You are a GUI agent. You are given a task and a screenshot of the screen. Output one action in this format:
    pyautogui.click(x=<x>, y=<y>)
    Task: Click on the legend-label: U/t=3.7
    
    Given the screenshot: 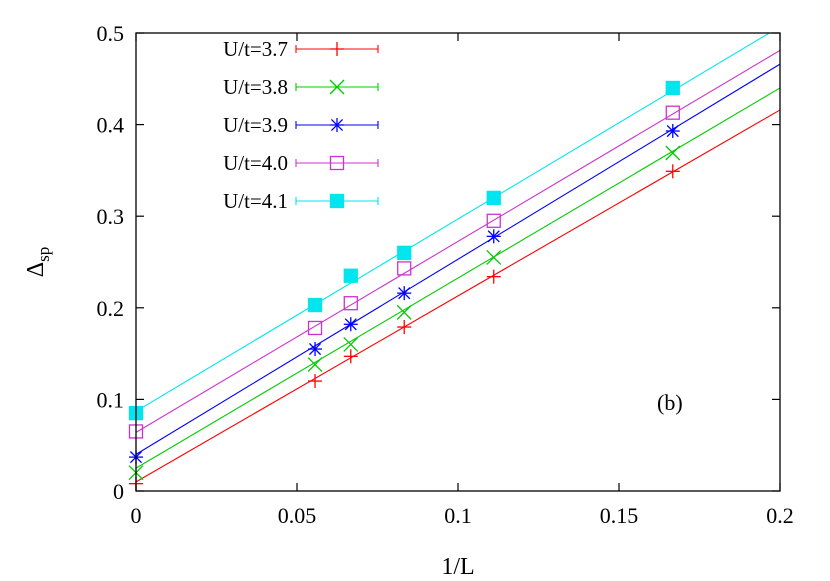 What is the action you would take?
    pyautogui.click(x=255, y=49)
    